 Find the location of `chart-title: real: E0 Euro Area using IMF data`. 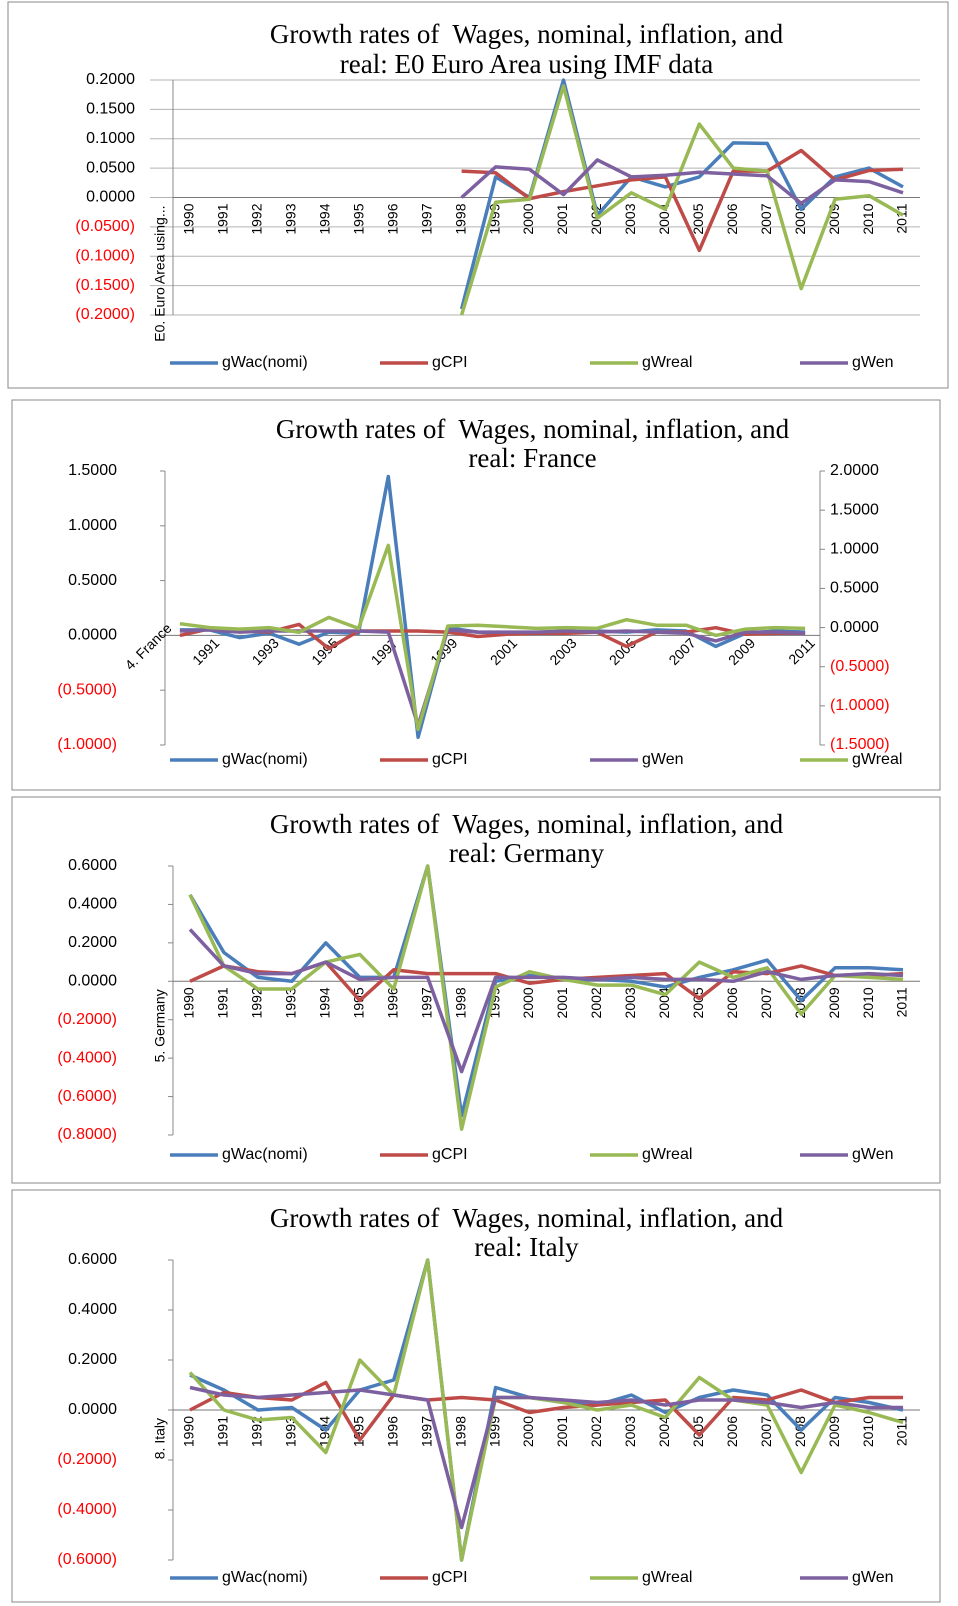

chart-title: real: E0 Euro Area using IMF data is located at coordinates (526, 64).